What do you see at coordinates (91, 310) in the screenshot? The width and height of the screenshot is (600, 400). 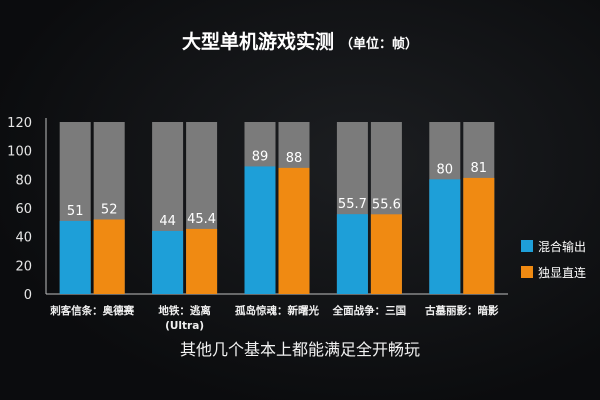 I see `x-category-label: 刺客信条：奥德赛` at bounding box center [91, 310].